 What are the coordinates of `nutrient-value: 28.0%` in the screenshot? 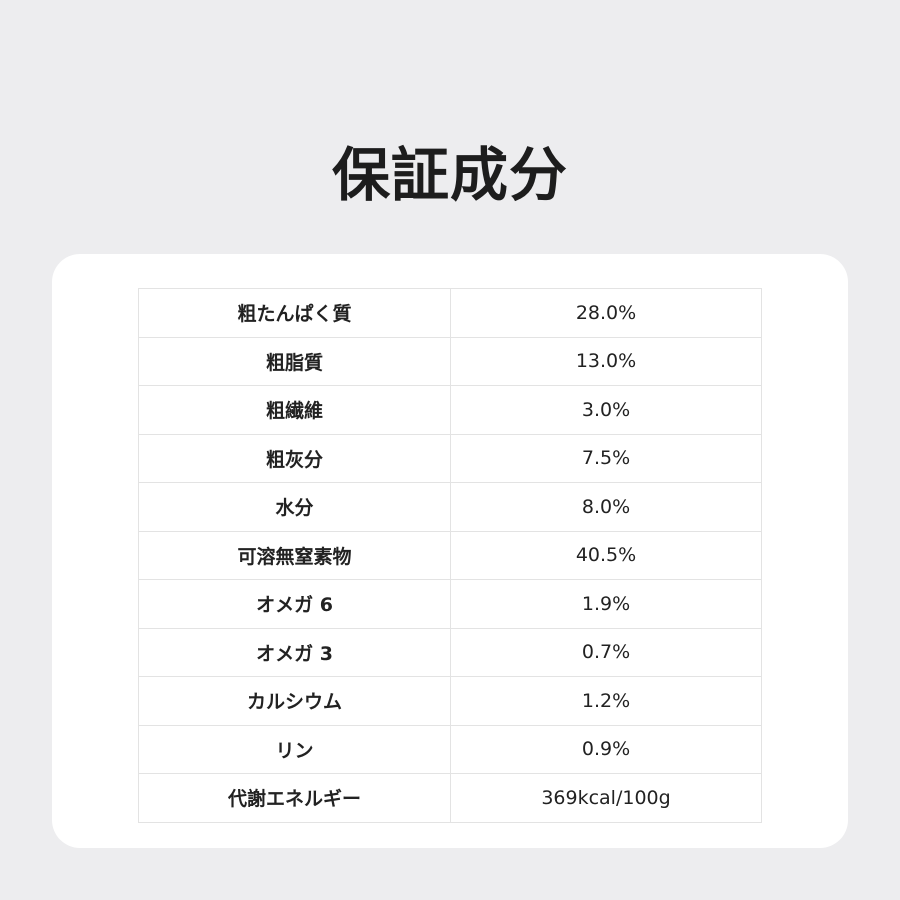 It's located at (606, 313).